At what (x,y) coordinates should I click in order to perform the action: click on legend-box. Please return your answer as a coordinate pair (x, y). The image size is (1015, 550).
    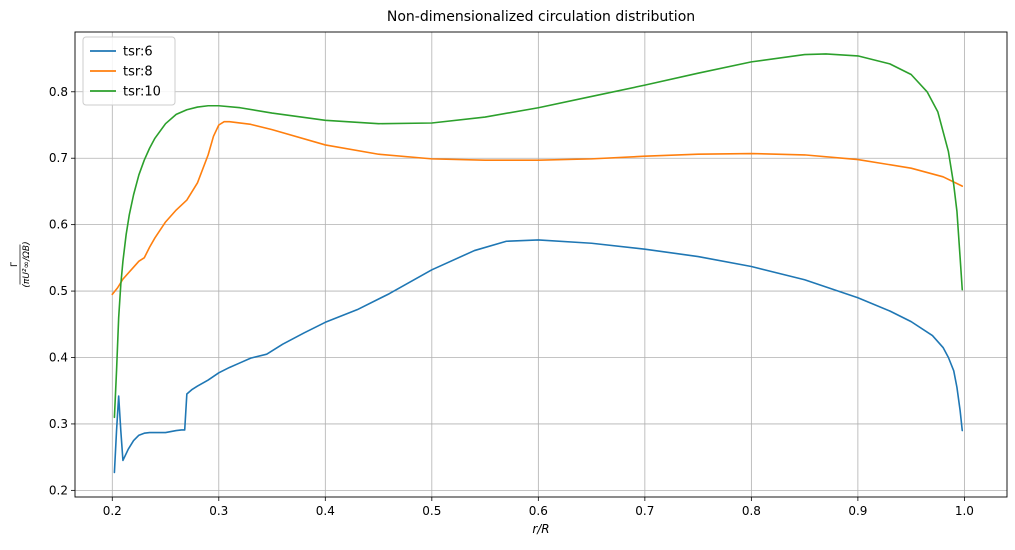
    Looking at the image, I should click on (129, 71).